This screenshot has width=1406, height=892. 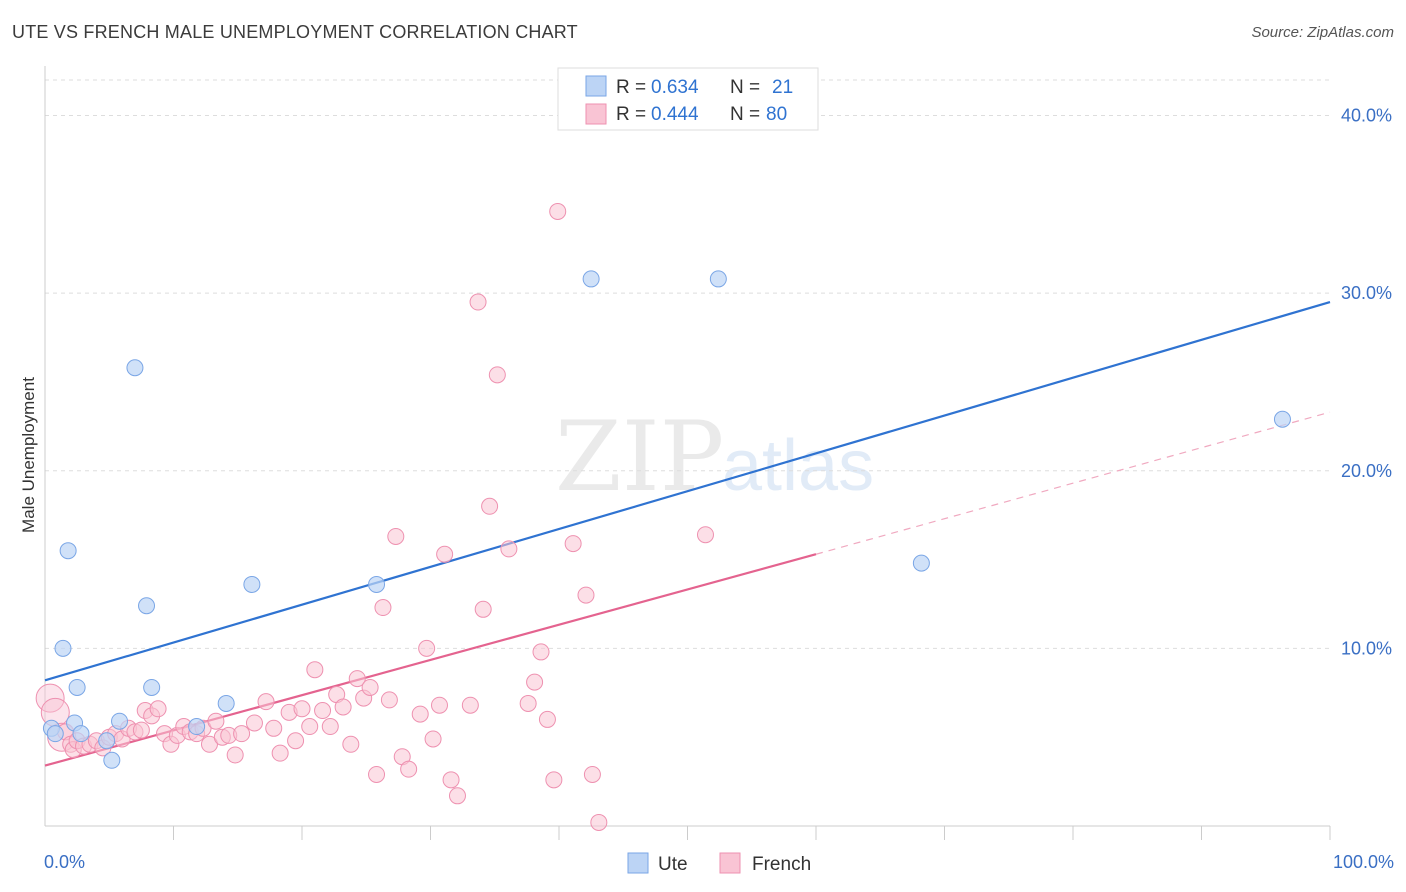 What do you see at coordinates (781, 864) in the screenshot?
I see `bottom-legend-french-label: French` at bounding box center [781, 864].